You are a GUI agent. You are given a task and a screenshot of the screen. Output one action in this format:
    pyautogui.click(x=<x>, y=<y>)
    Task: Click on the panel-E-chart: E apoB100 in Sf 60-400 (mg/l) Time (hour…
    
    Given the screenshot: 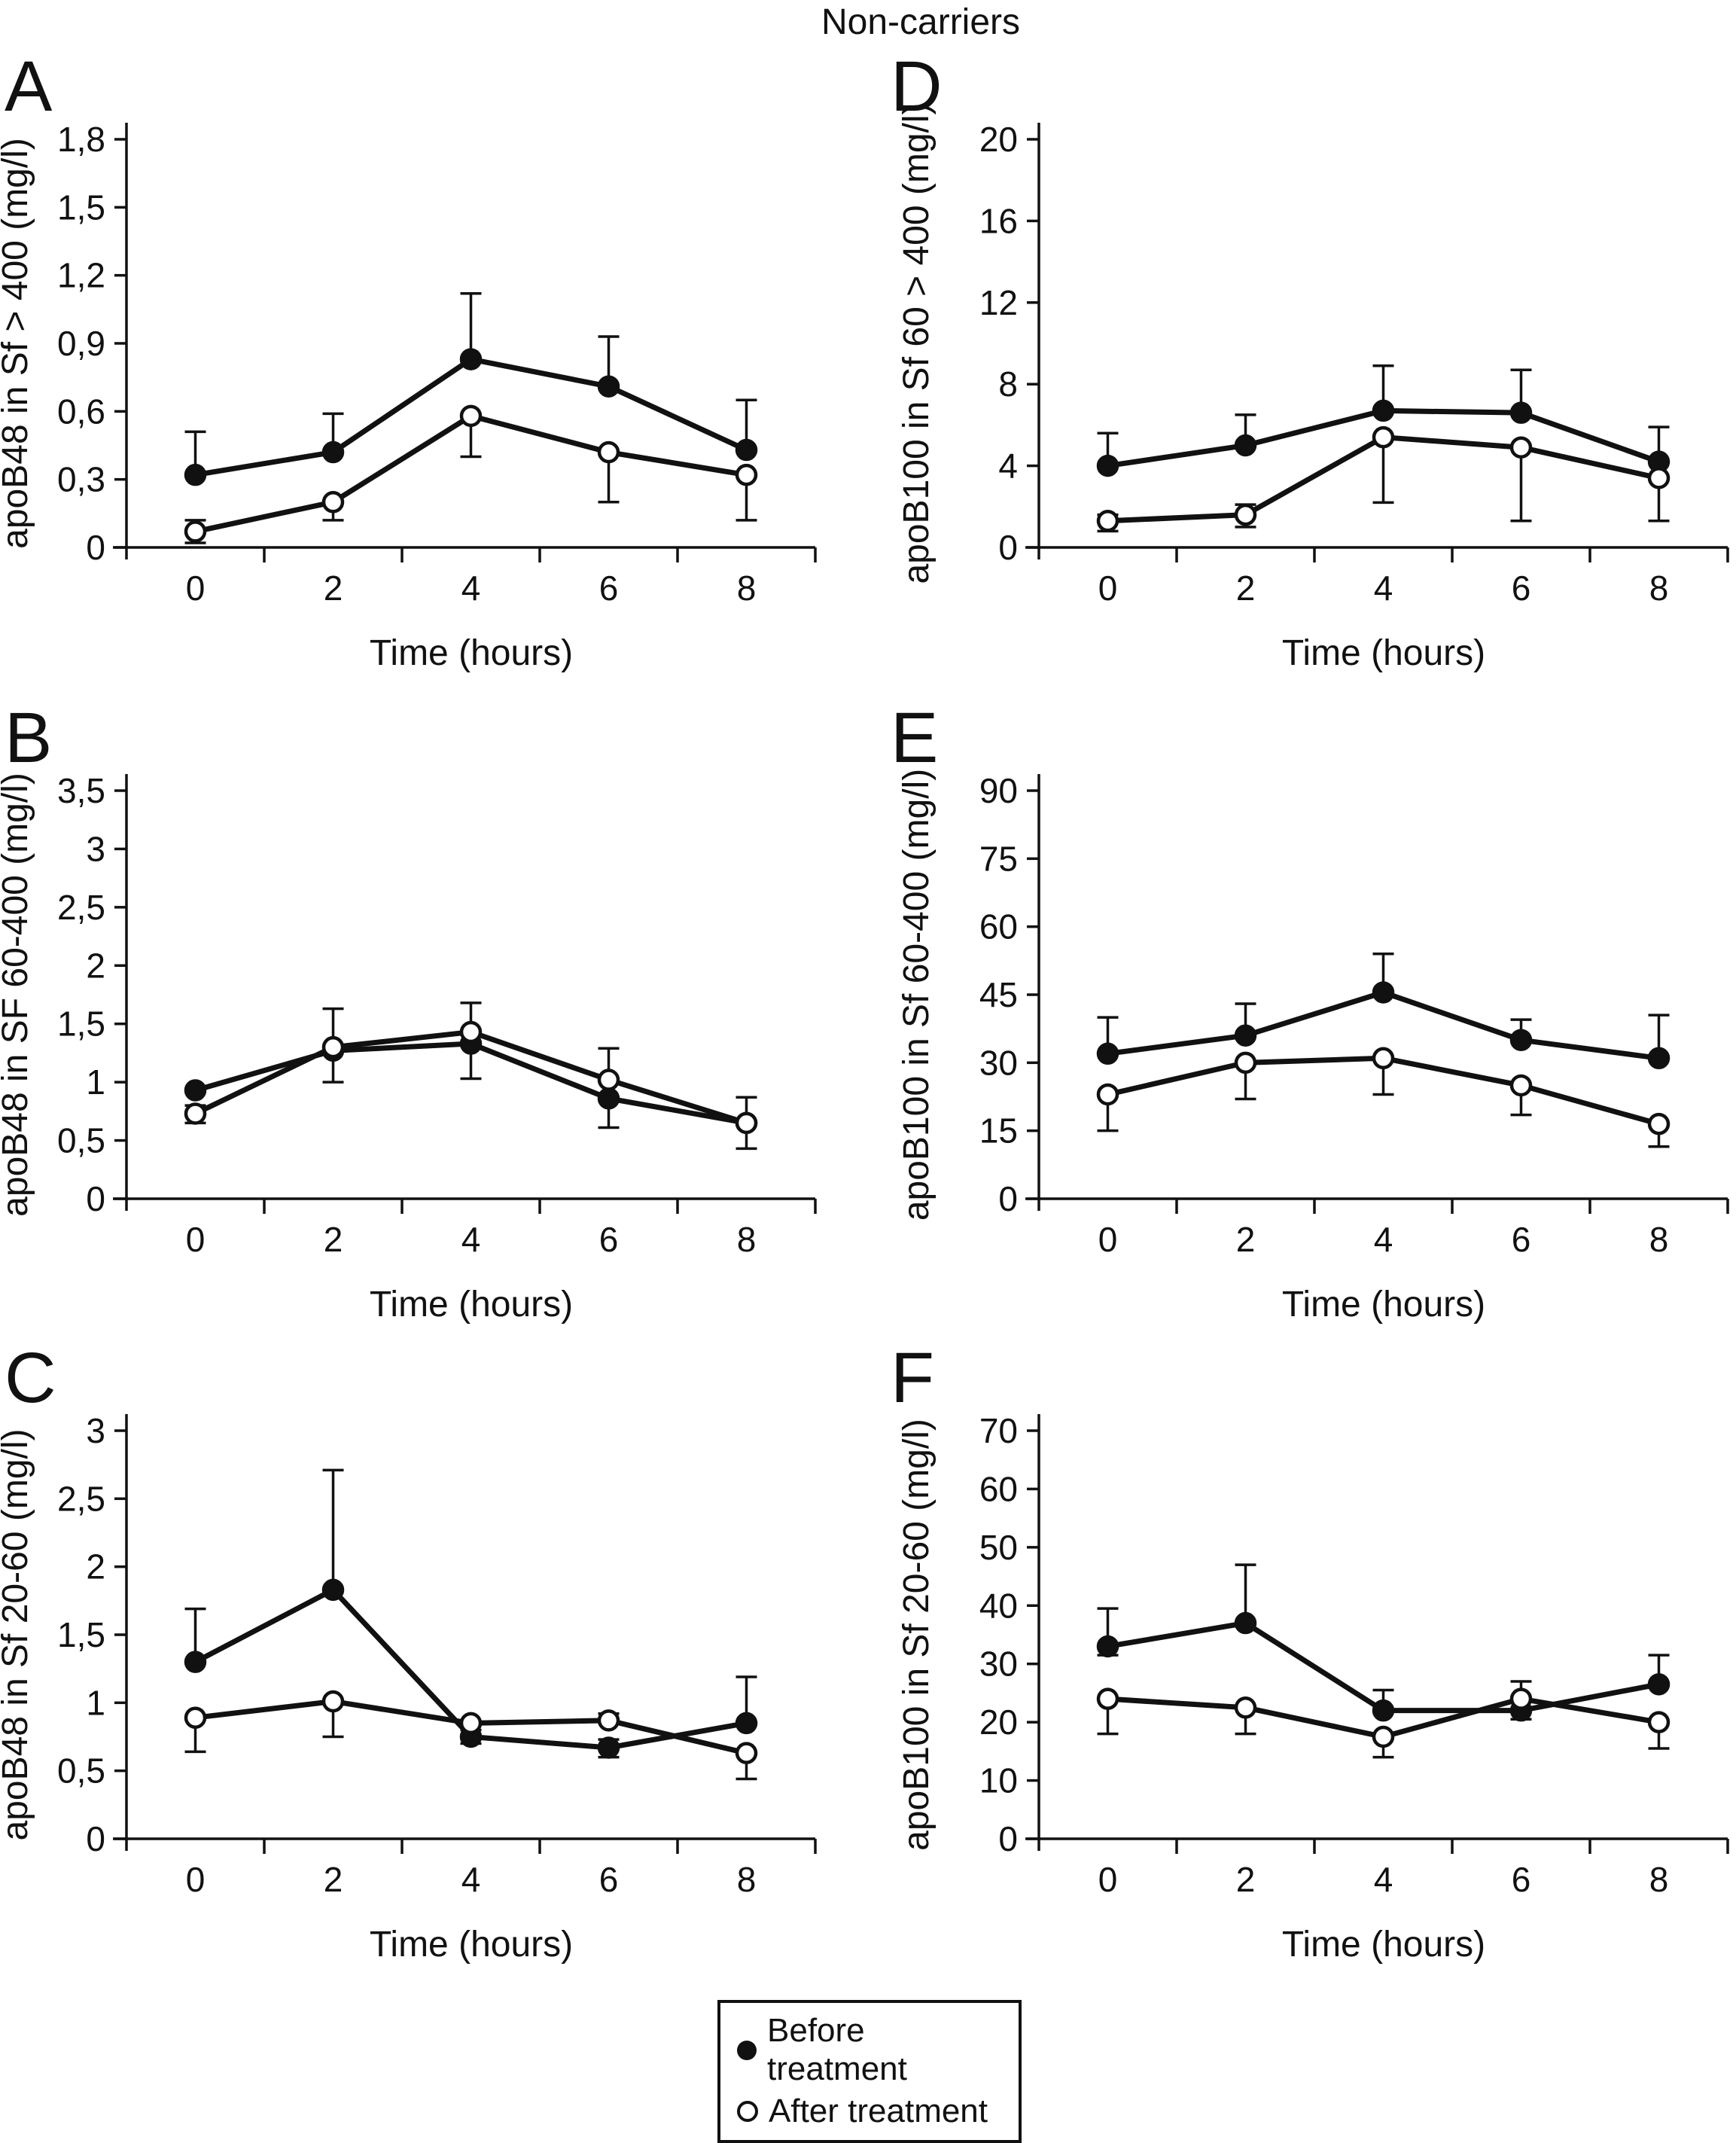 What is the action you would take?
    pyautogui.click(x=1310, y=1011)
    